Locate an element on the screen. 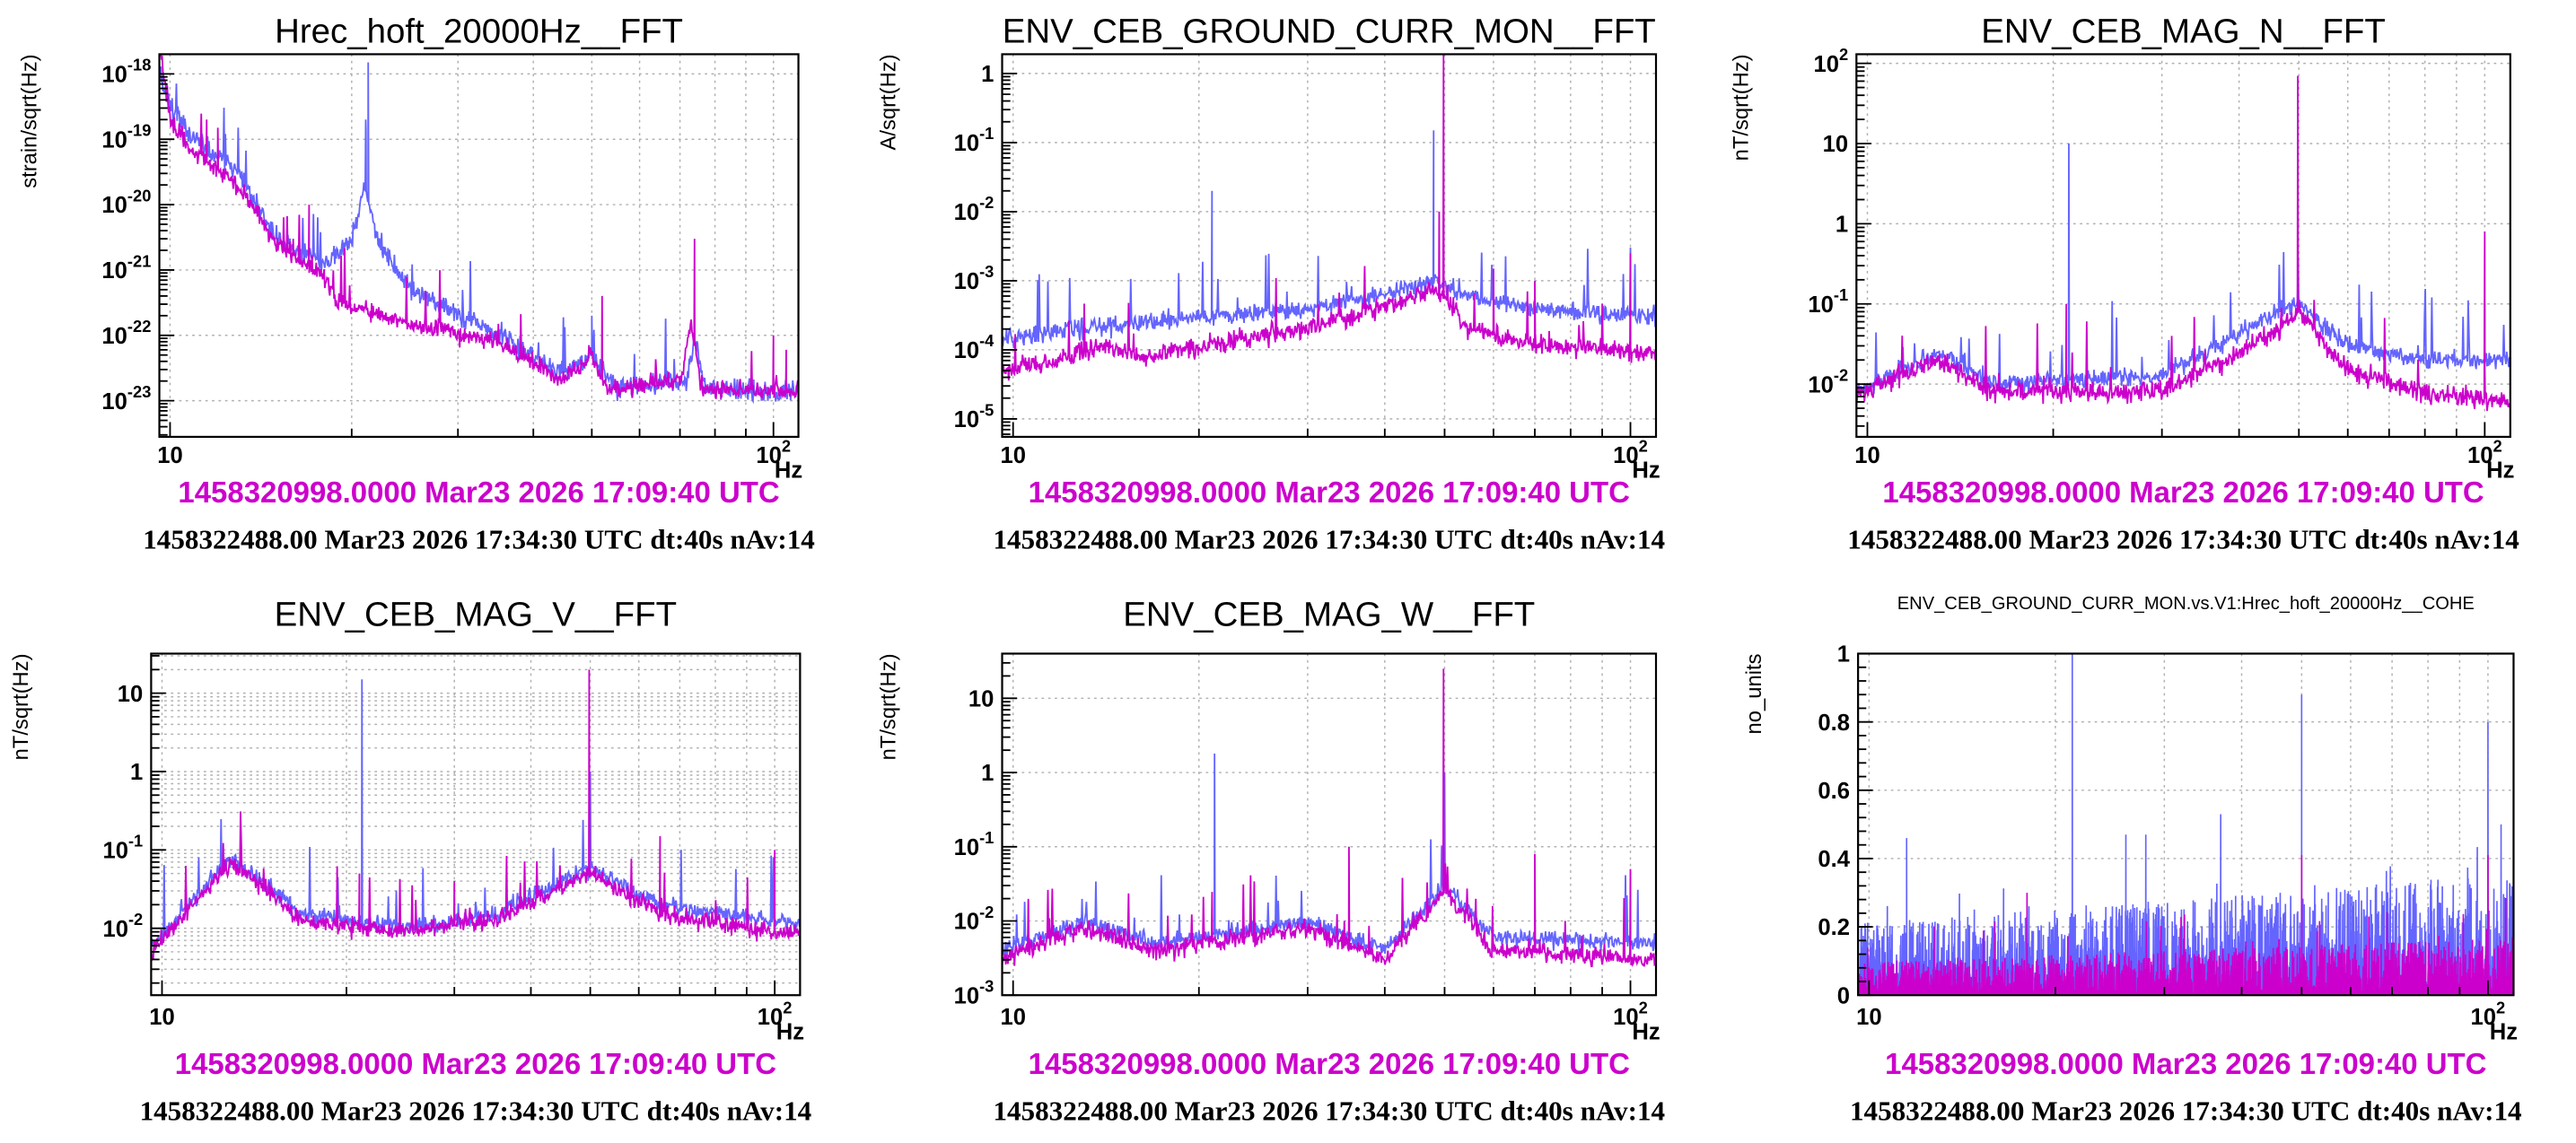 This screenshot has width=2576, height=1143. plot-title: ENV_CEB_MAG_N__FFT is located at coordinates (2183, 32).